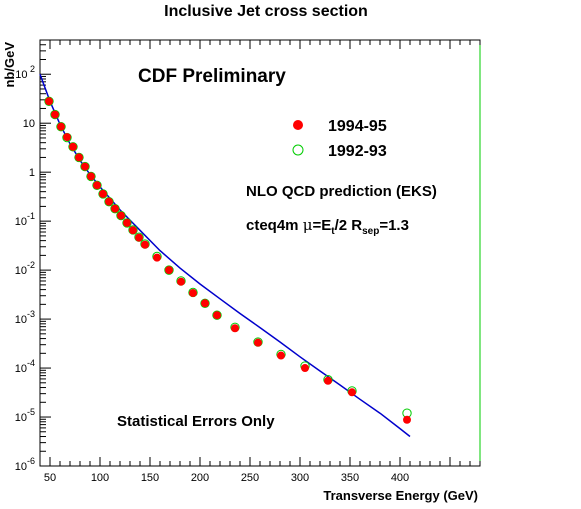  What do you see at coordinates (357, 151) in the screenshot?
I see `legend-label-1992-93: 1992-93` at bounding box center [357, 151].